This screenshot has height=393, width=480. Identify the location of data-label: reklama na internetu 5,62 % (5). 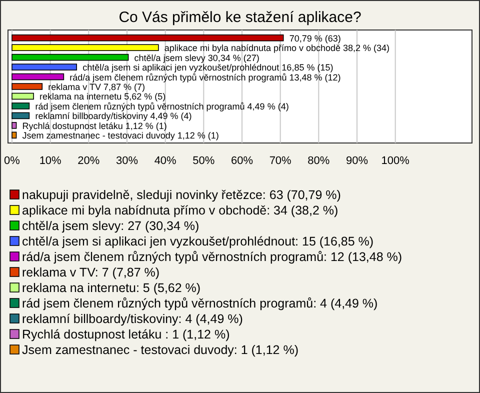
(103, 97).